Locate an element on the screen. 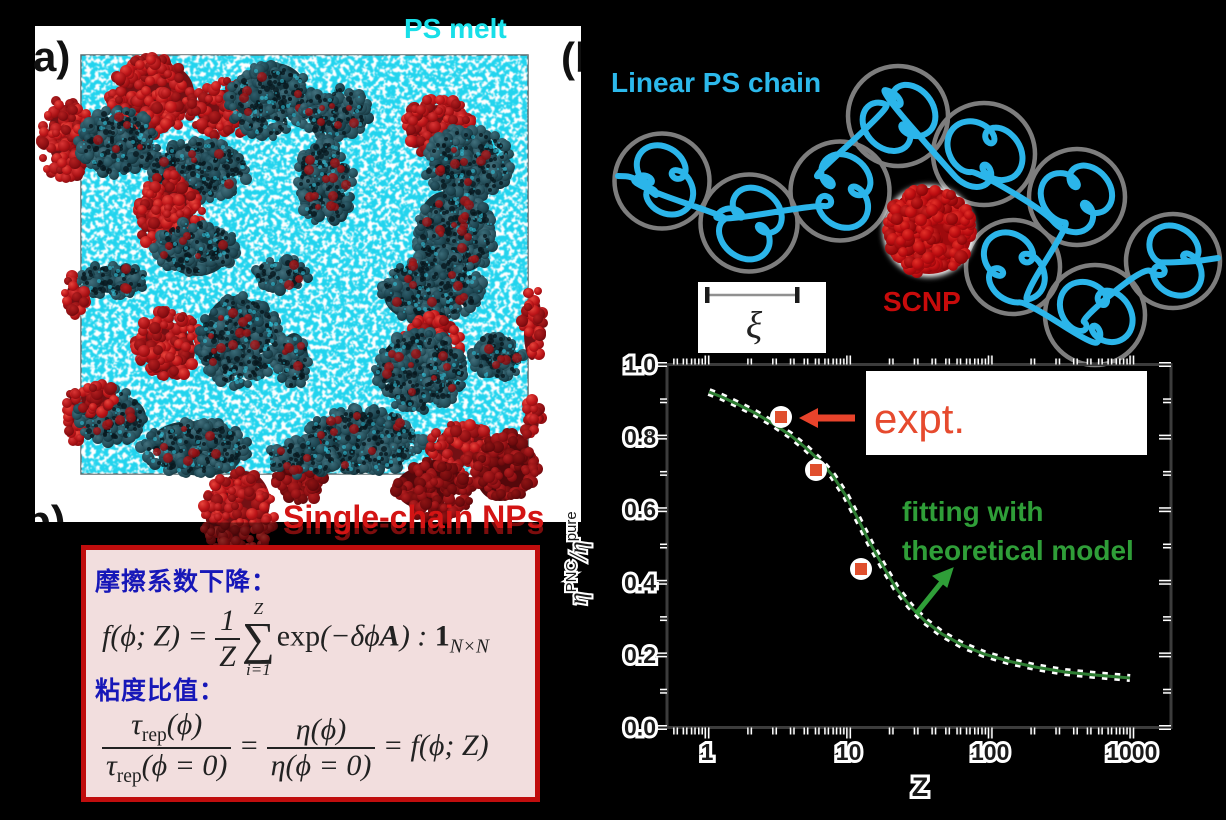 The image size is (1226, 820). svg-text: (b is located at coordinates (581, 57).